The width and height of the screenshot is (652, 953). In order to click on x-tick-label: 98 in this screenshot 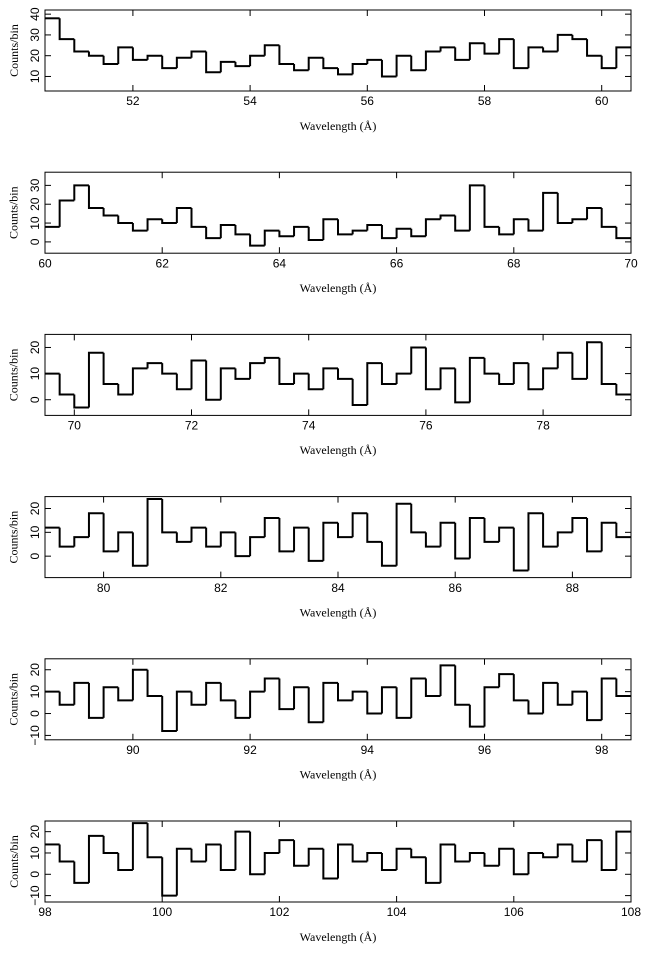, I will do `click(45, 912)`.